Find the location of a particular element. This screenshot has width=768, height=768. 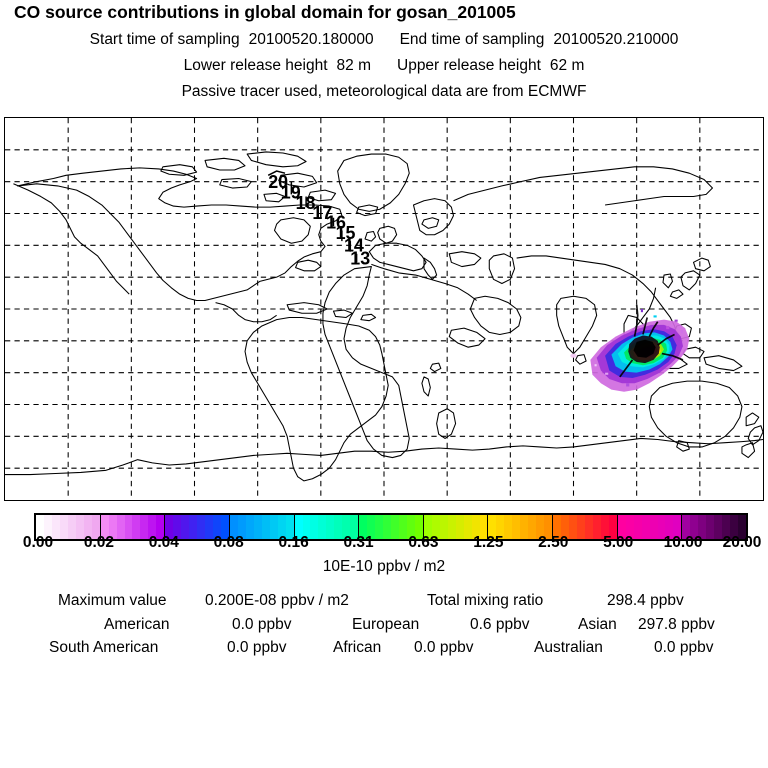

colorbar-tick-1: 0.02 is located at coordinates (98, 542).